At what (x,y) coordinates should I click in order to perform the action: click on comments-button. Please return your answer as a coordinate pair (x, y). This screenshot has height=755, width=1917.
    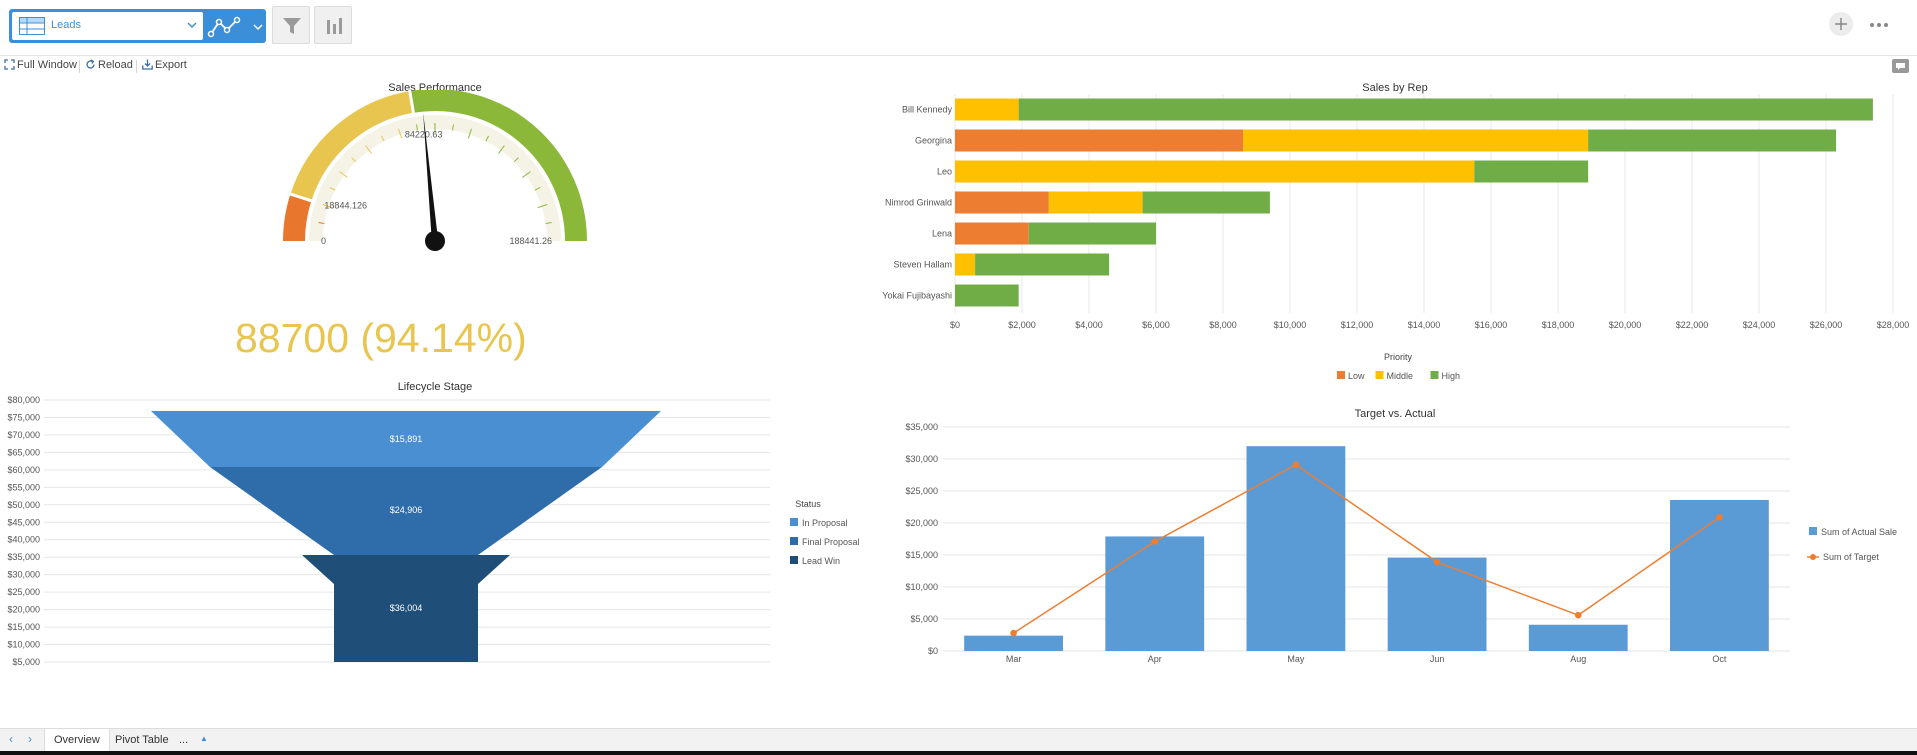
    Looking at the image, I should click on (1900, 66).